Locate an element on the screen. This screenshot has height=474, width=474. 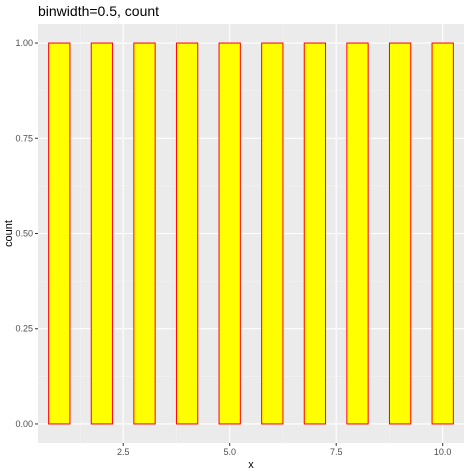
y-tick-label: 0.50 is located at coordinates (24, 234).